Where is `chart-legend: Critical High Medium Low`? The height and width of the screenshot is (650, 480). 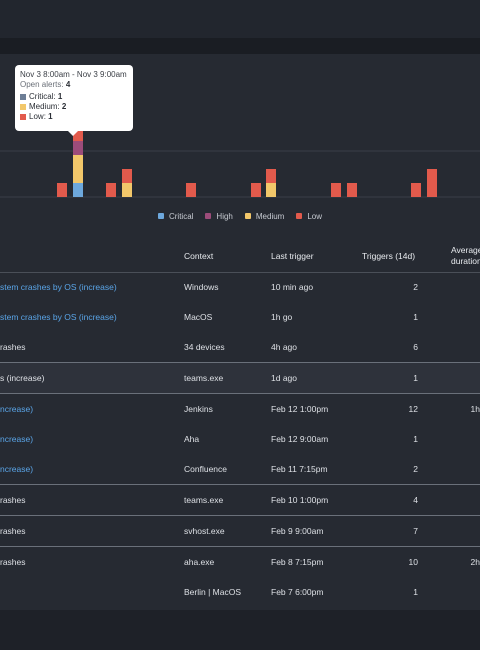
chart-legend: Critical High Medium Low is located at coordinates (240, 216).